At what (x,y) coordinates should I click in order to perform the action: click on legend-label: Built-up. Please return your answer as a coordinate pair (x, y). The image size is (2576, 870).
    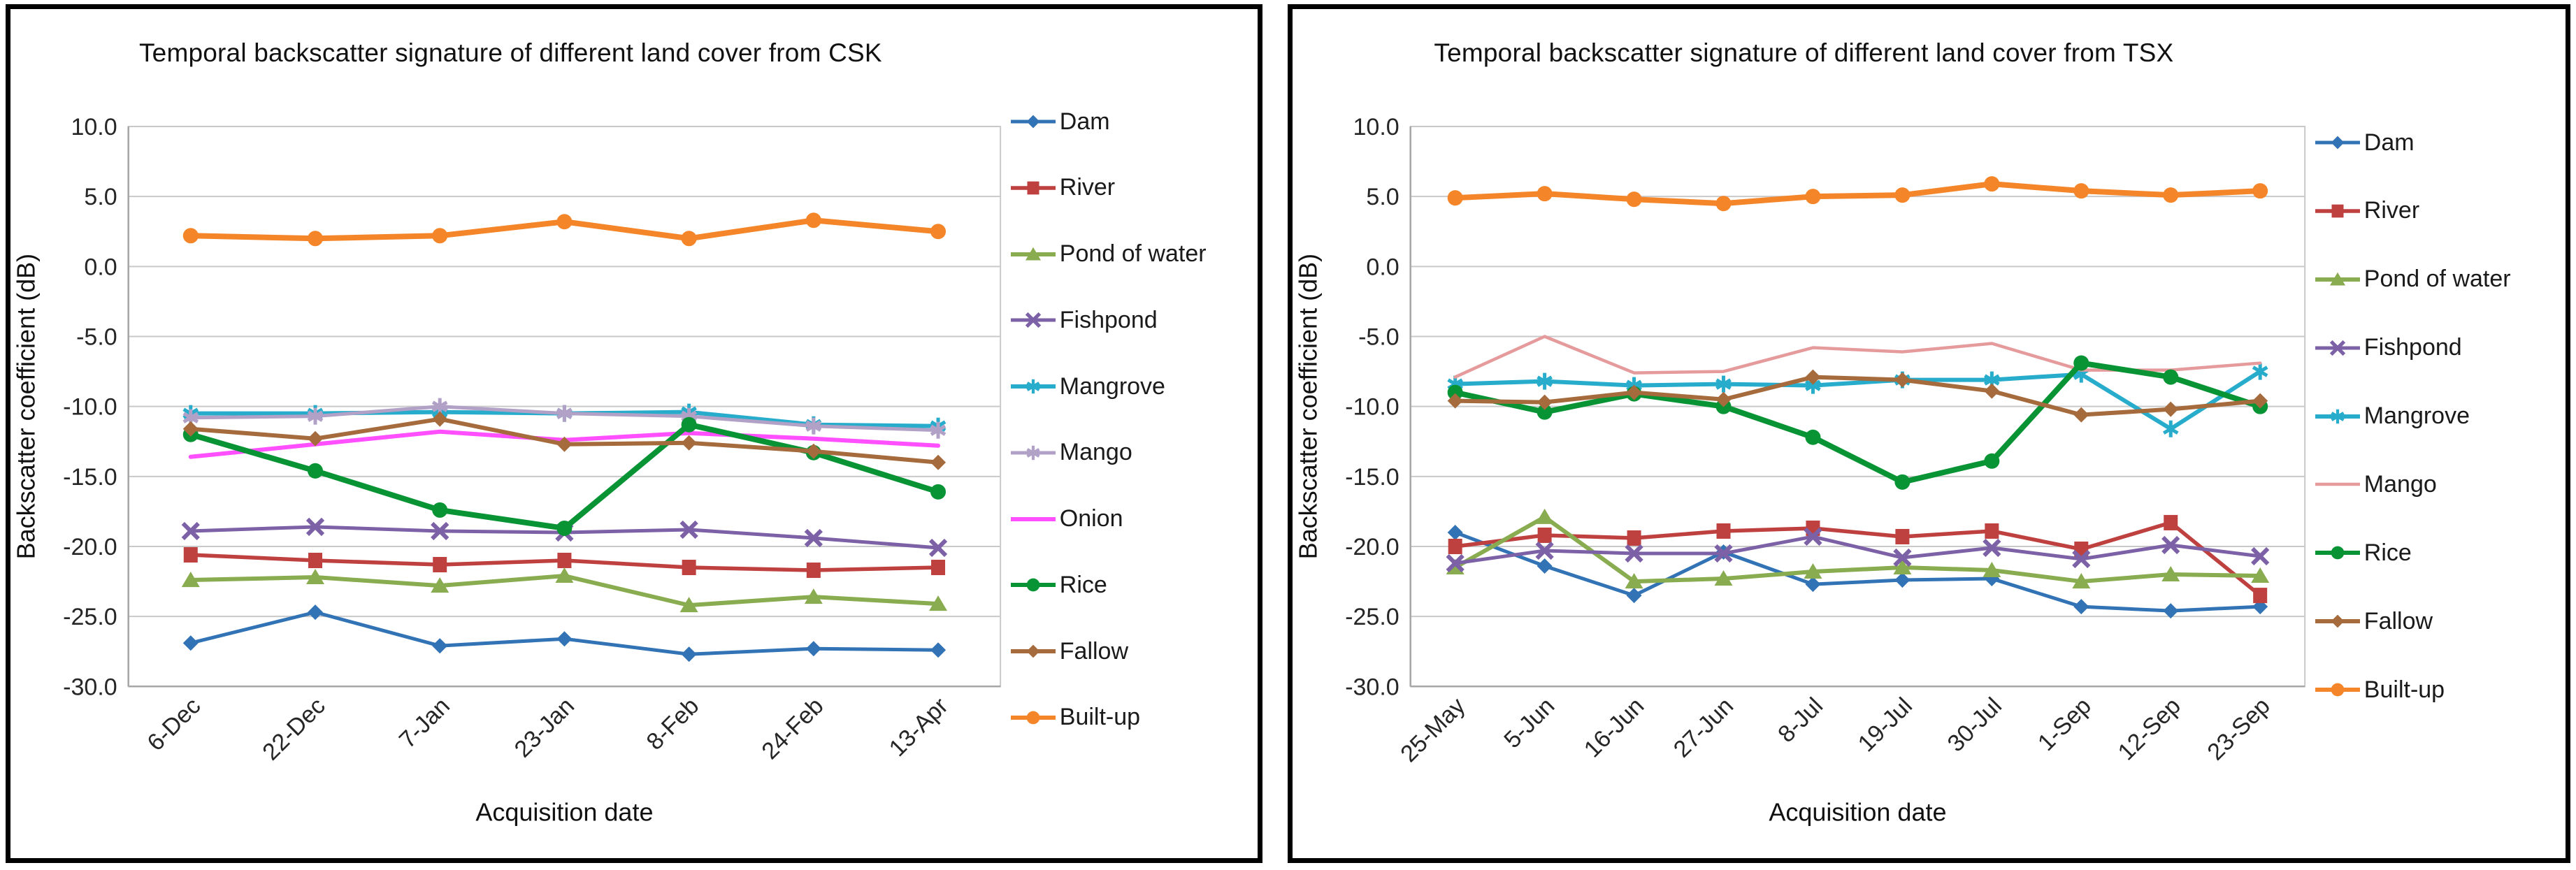
    Looking at the image, I should click on (1100, 718).